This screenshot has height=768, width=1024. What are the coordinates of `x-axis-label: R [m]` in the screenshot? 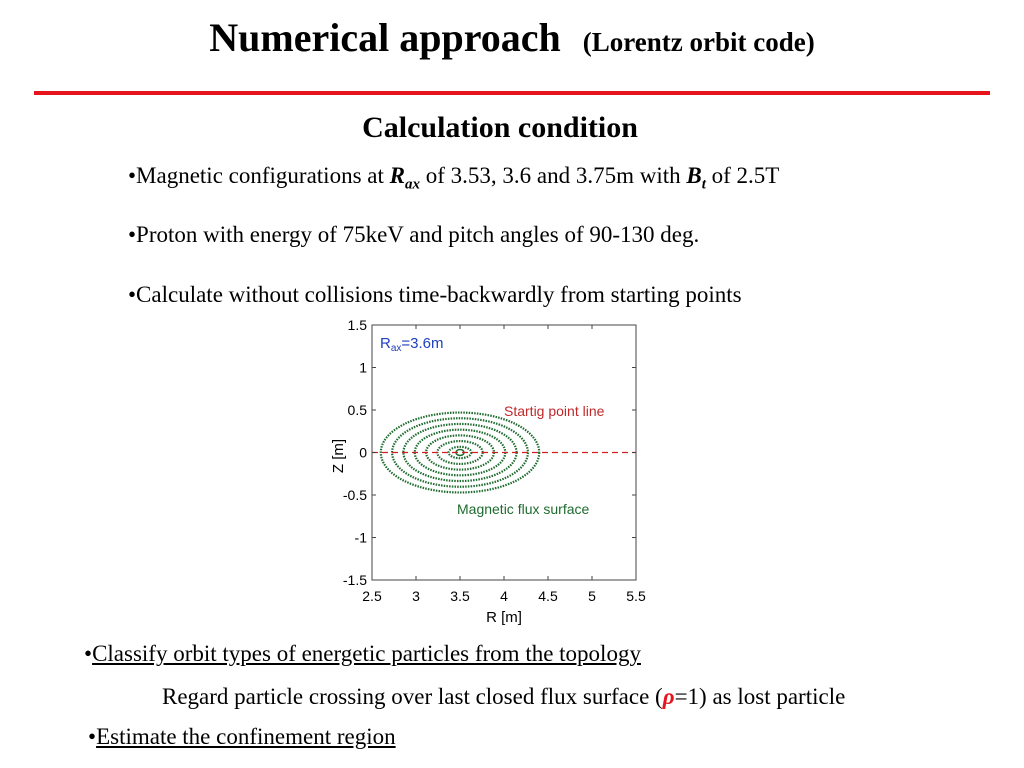 It's located at (504, 617).